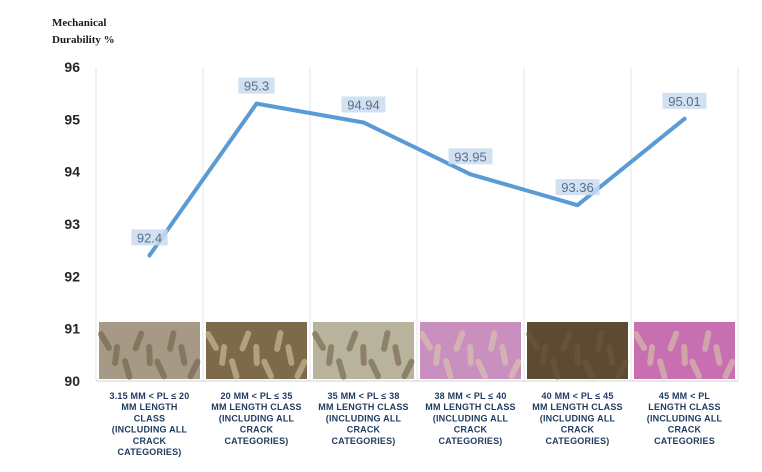  Describe the element at coordinates (72, 224) in the screenshot. I see `y-tick-label: 93` at that location.